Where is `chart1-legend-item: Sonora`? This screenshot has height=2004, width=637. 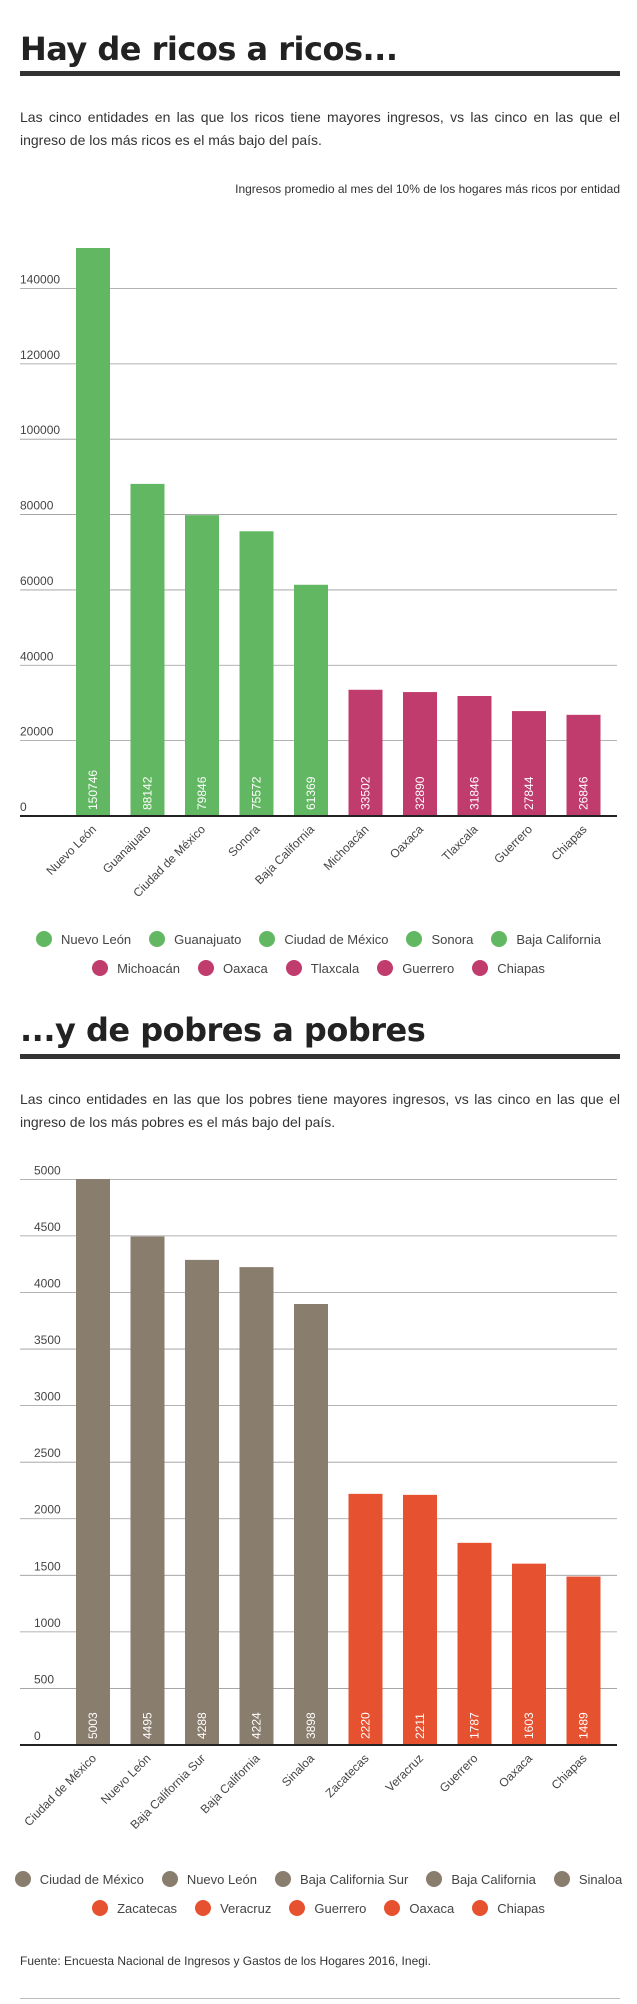 chart1-legend-item: Sonora is located at coordinates (439, 939).